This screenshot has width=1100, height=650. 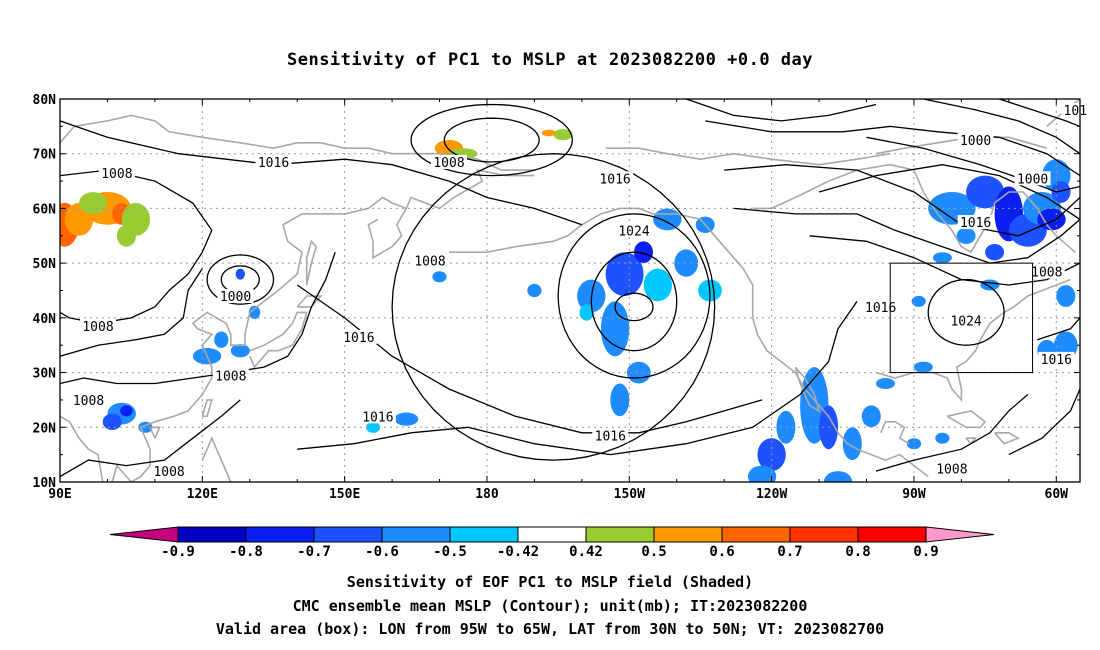 I want to click on colorbar-arrow-high, so click(x=960, y=534).